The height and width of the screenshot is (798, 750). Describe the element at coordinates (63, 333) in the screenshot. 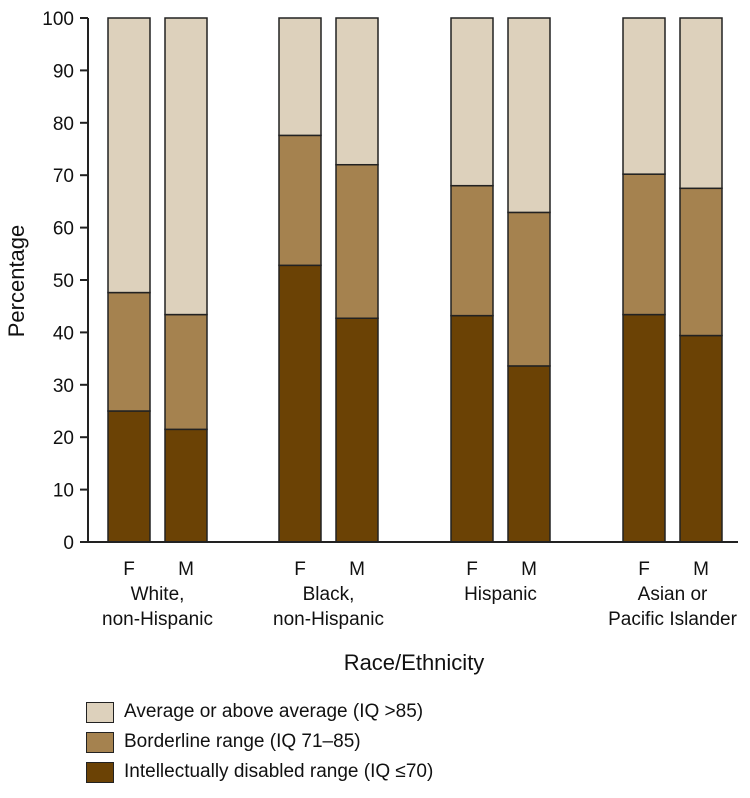

I see `y-tick-label: 40` at that location.